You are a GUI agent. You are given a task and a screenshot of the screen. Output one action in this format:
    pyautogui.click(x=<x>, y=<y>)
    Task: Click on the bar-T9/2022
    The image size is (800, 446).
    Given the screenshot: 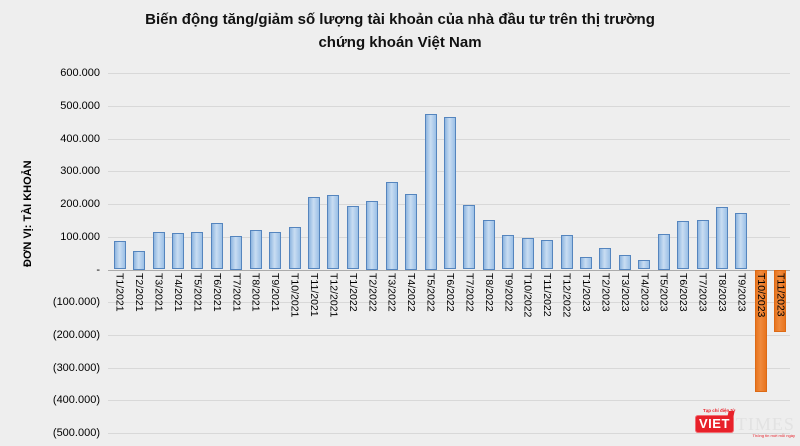 What is the action you would take?
    pyautogui.click(x=508, y=252)
    